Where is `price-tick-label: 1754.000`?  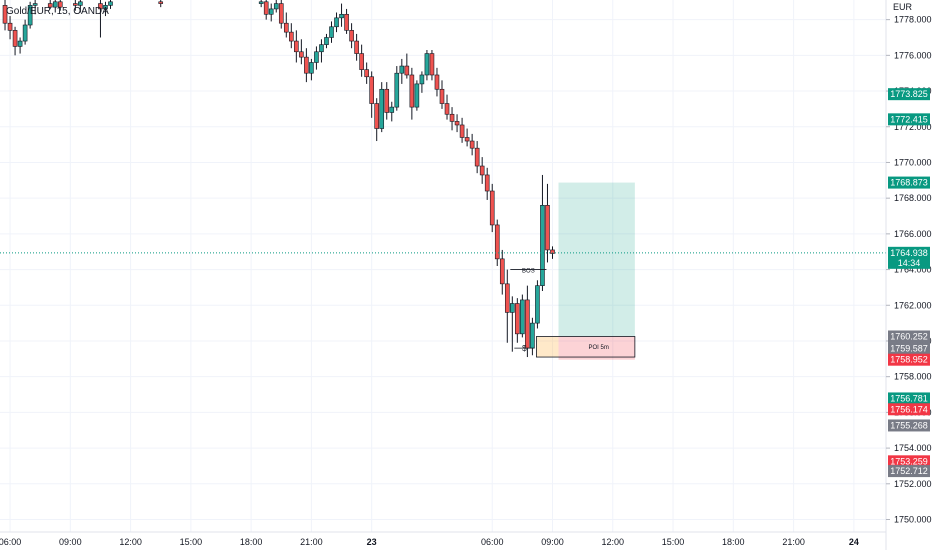 price-tick-label: 1754.000 is located at coordinates (913, 448).